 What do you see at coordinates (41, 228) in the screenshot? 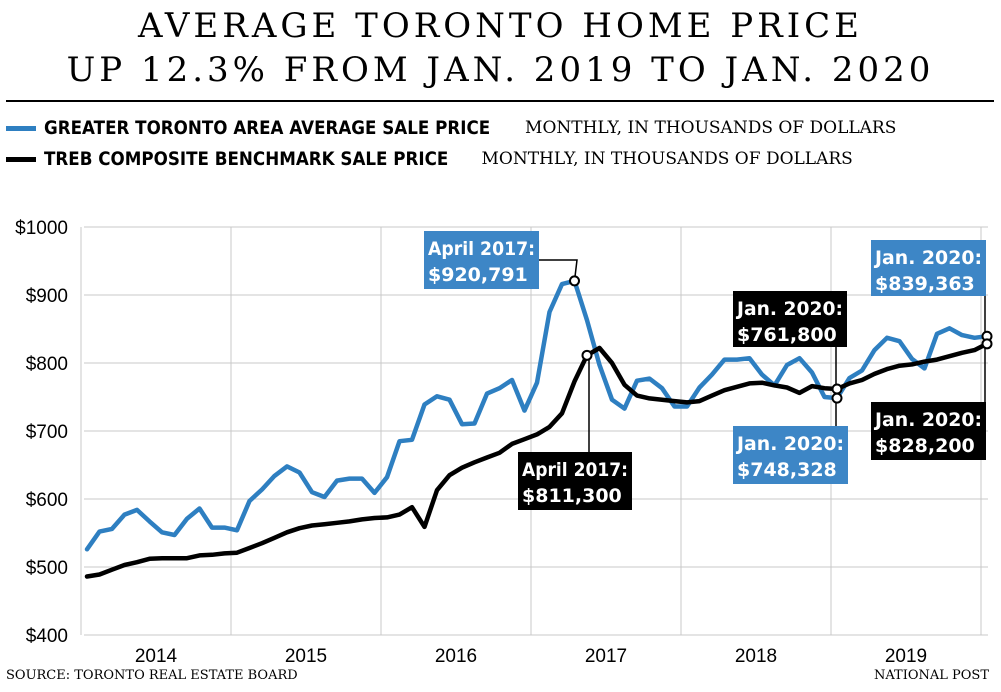
I see `y-tick-label: $1000` at bounding box center [41, 228].